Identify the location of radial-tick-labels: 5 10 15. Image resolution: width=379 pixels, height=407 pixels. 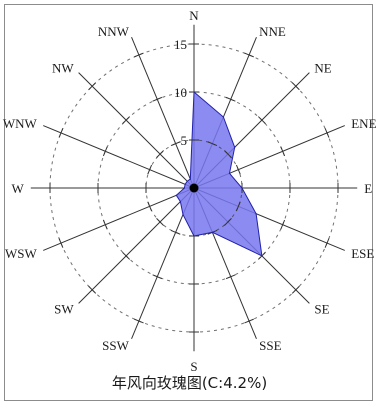
(180, 92).